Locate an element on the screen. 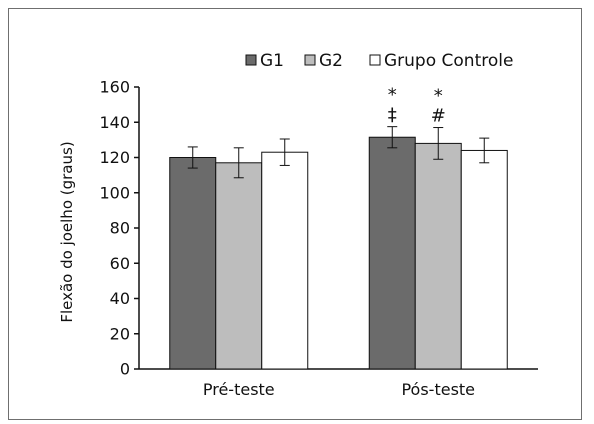  y-tick-label-6: 120 is located at coordinates (114, 157).